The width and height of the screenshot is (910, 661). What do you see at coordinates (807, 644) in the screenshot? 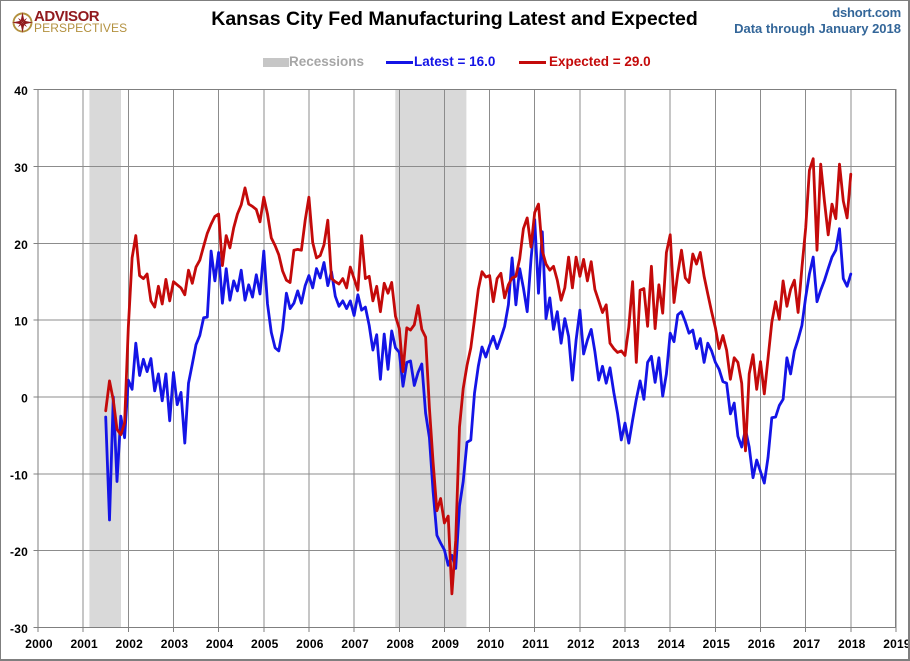
I see `svg-text: 2017` at bounding box center [807, 644].